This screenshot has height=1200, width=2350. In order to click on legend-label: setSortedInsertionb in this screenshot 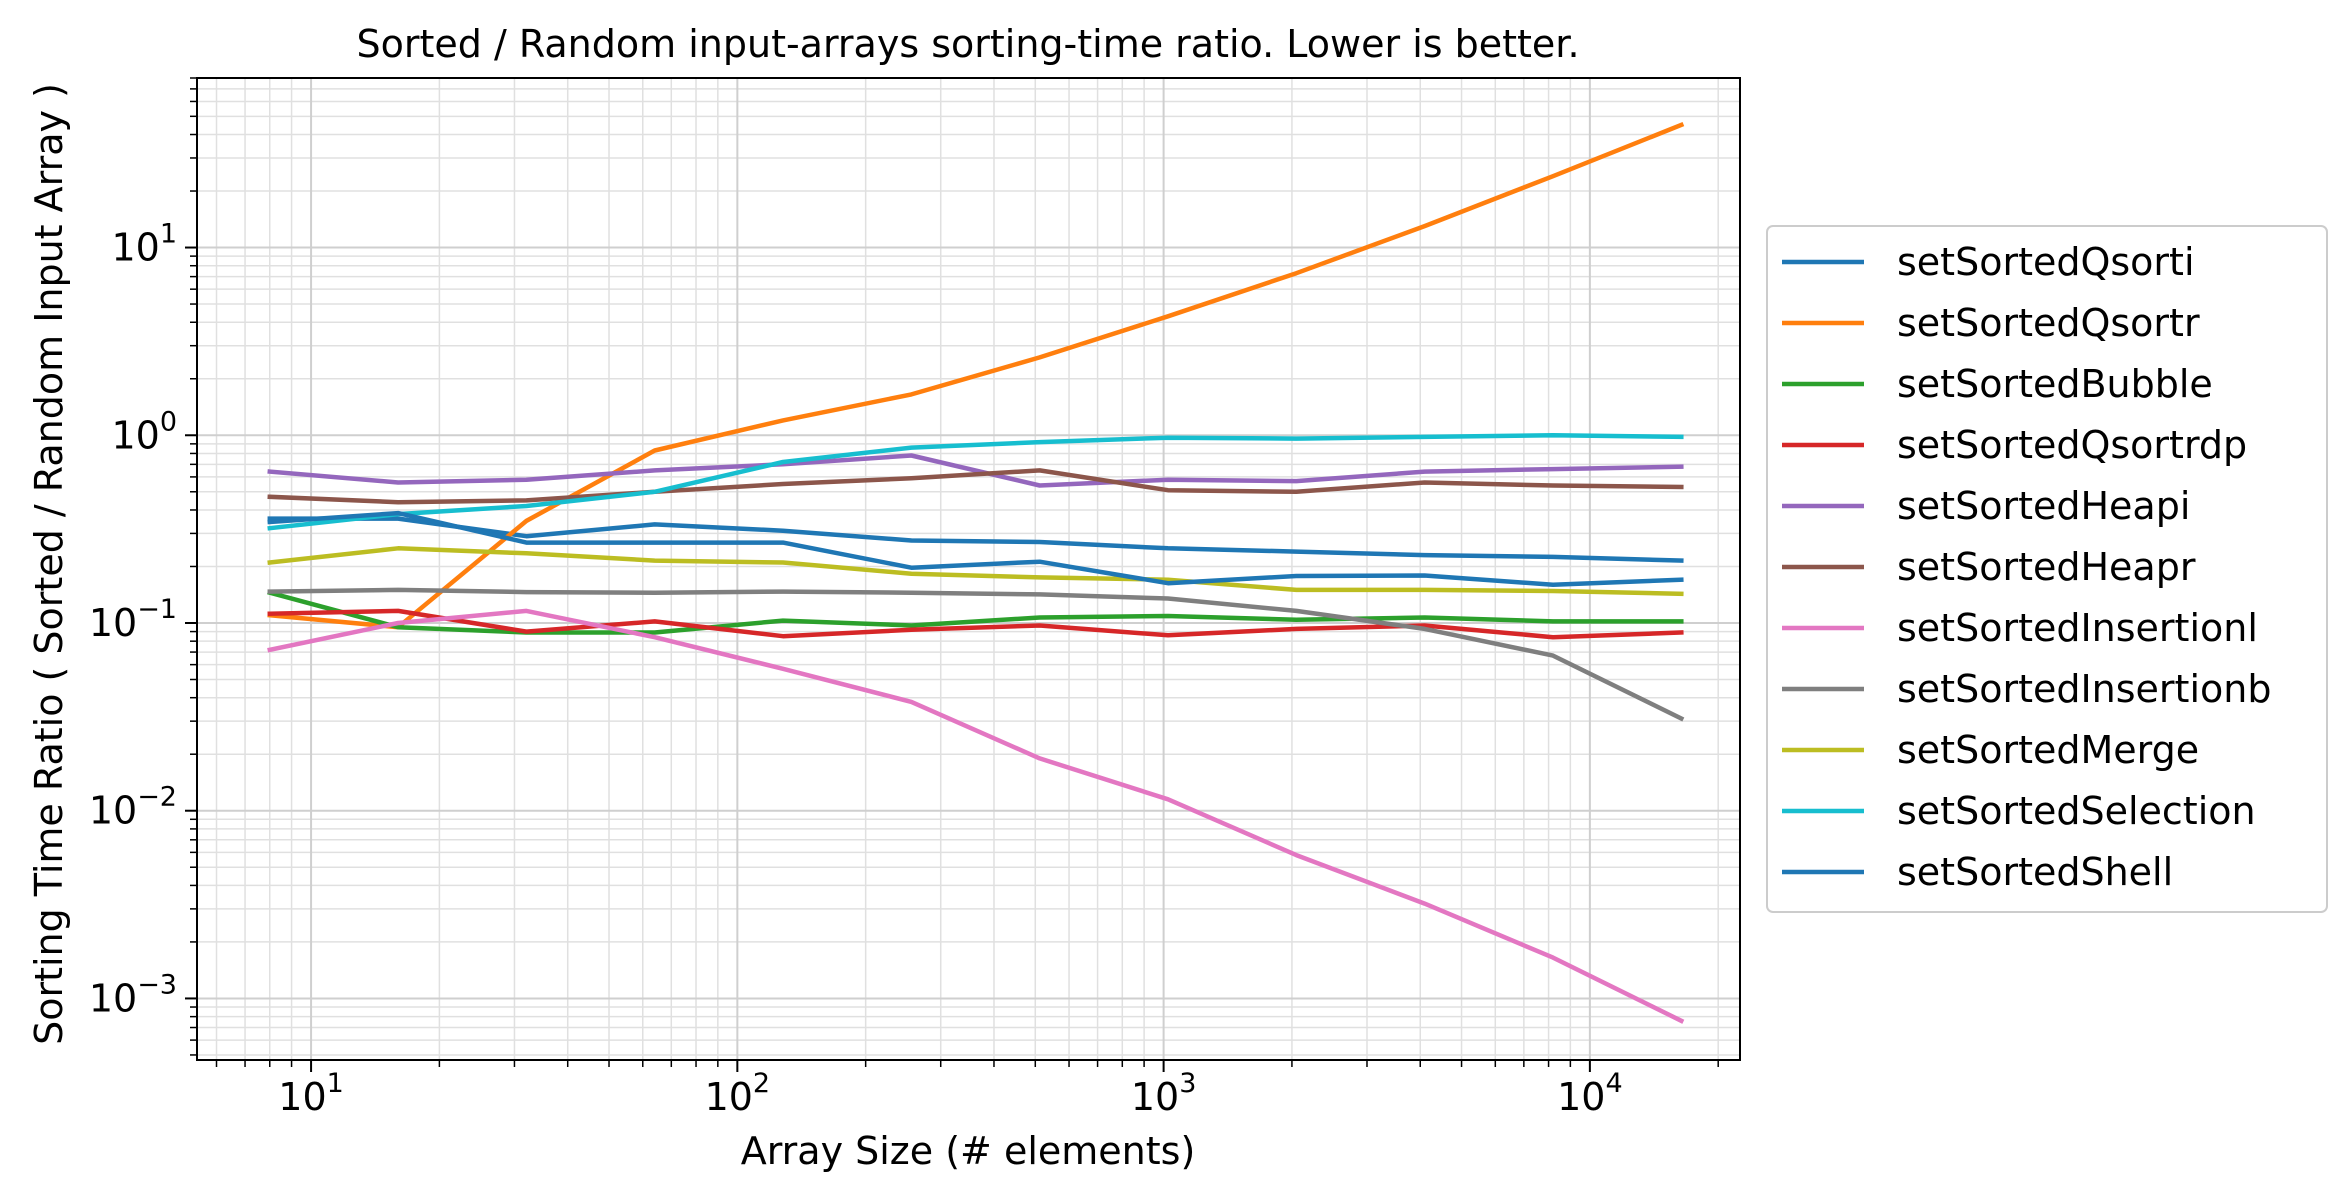, I will do `click(2084, 689)`.